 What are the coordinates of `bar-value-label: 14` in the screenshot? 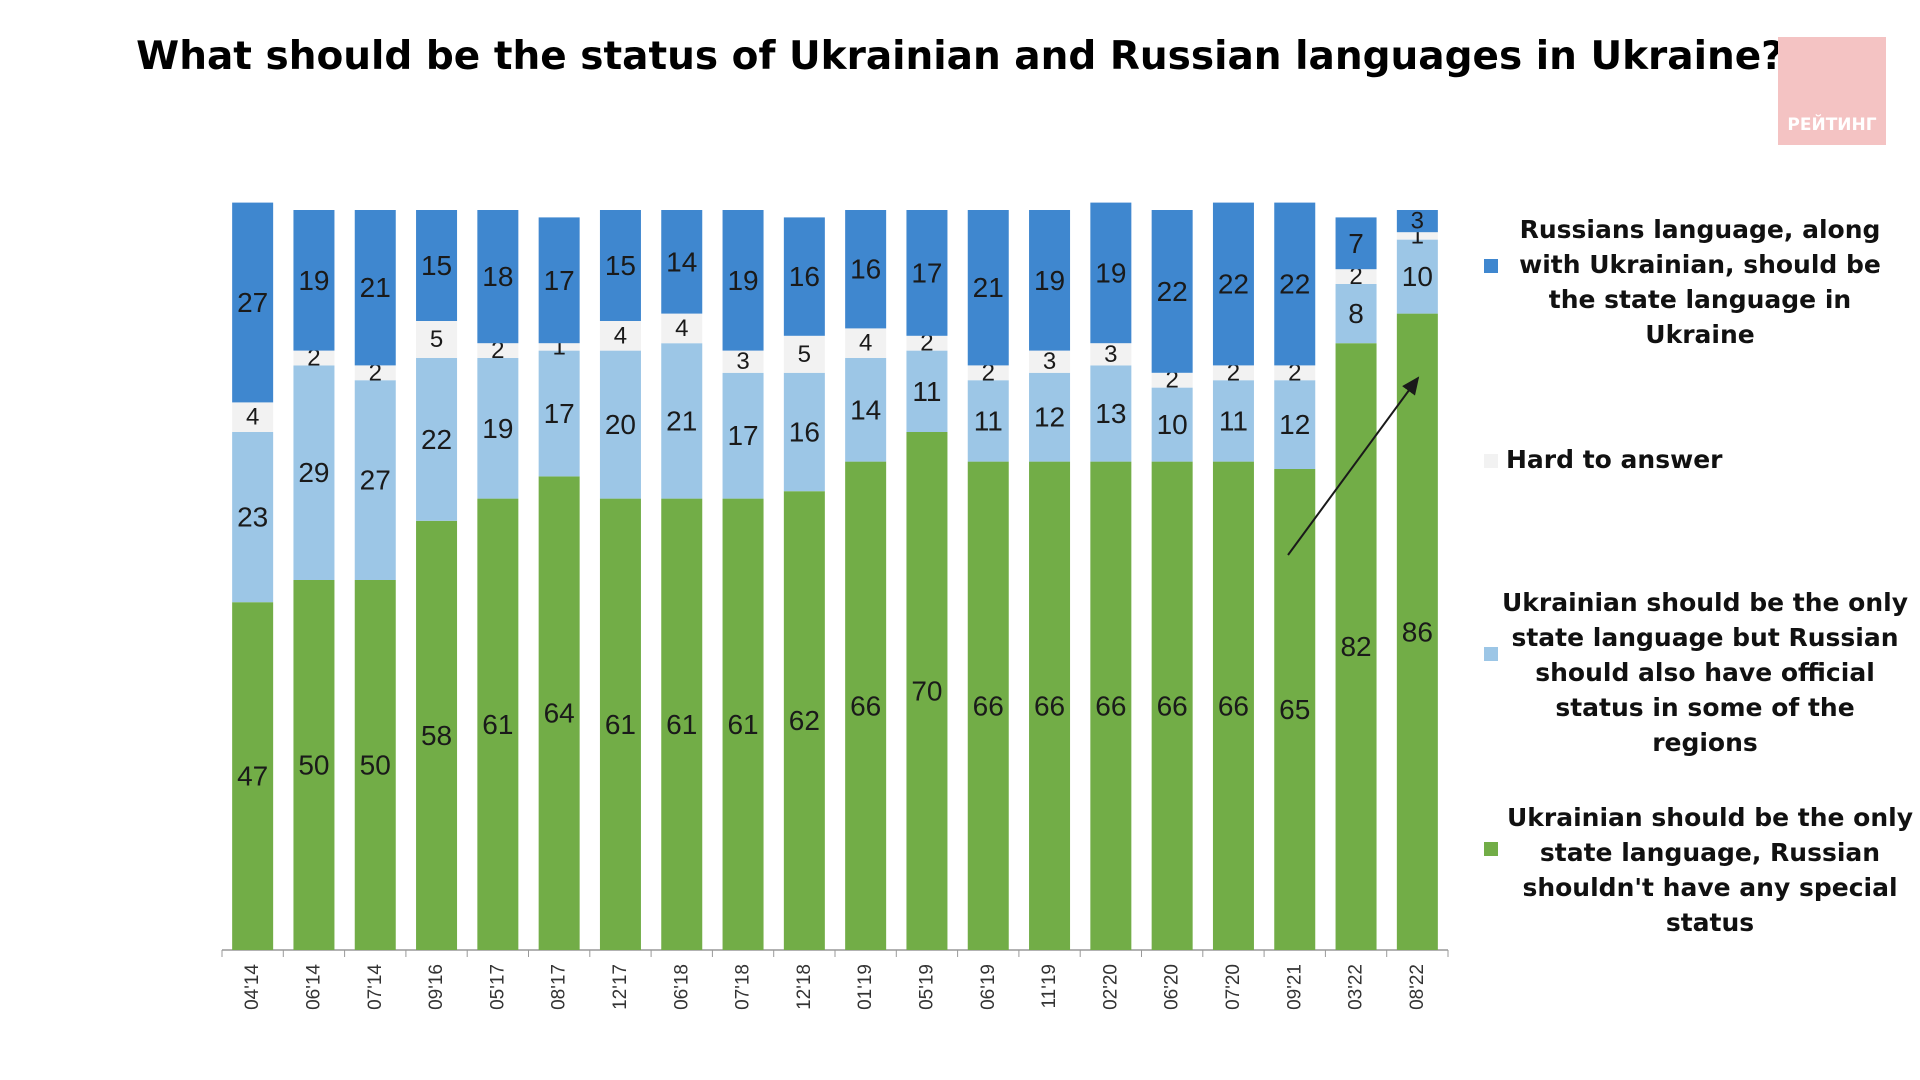 It's located at (865, 409).